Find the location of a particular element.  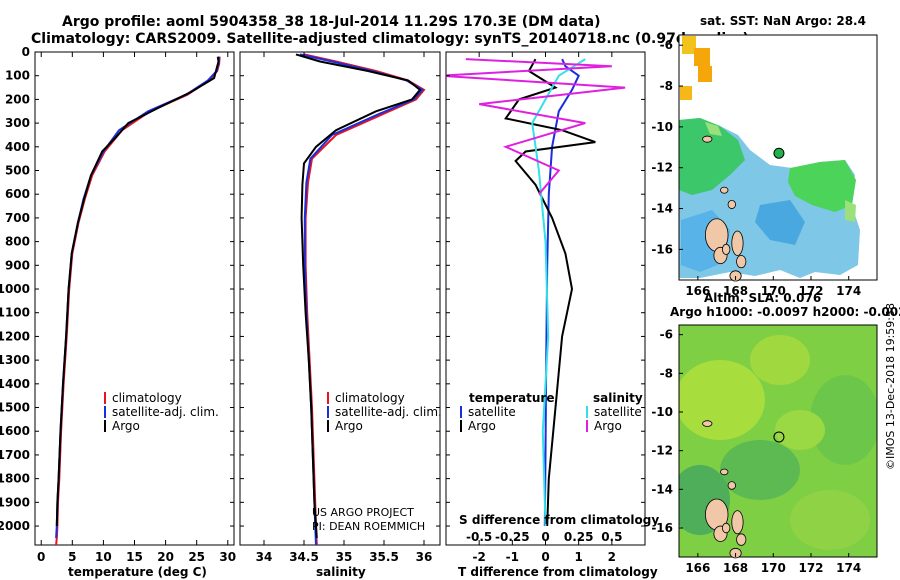

x-tick-label: 5 is located at coordinates (72, 557).